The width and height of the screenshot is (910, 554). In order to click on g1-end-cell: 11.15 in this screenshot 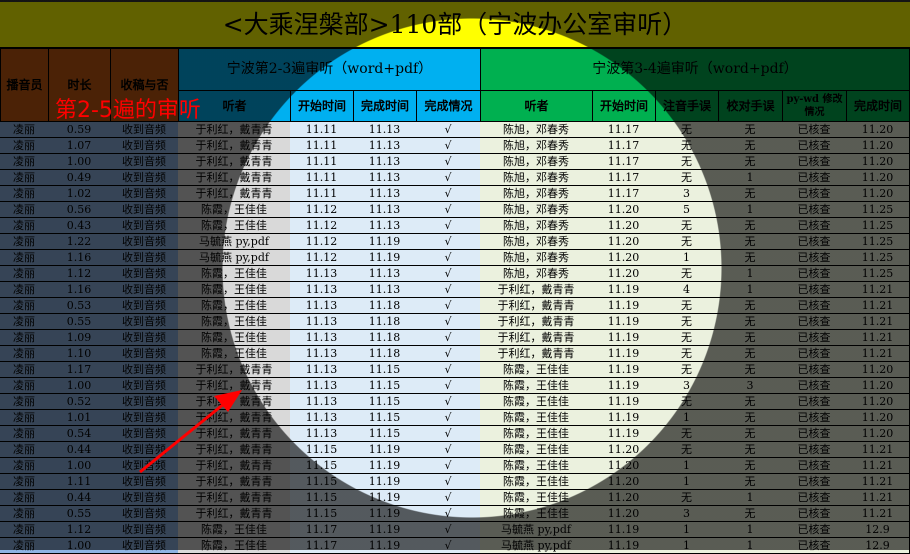, I will do `click(385, 370)`.